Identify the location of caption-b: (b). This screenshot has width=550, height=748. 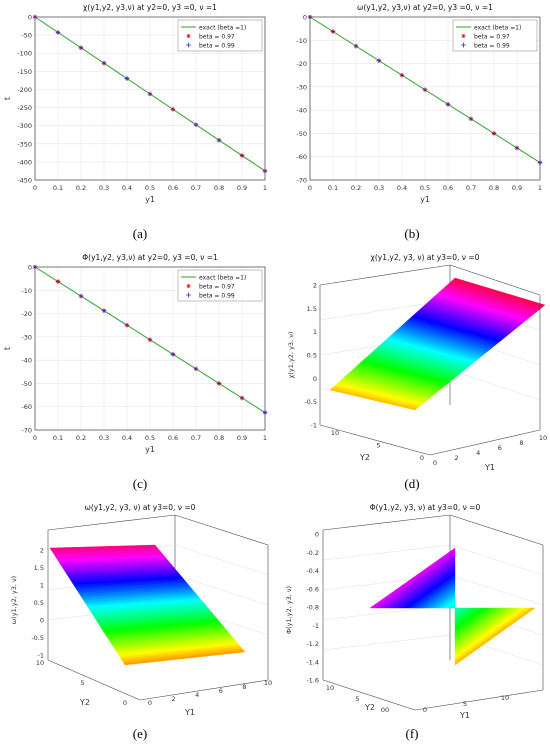
(412, 233).